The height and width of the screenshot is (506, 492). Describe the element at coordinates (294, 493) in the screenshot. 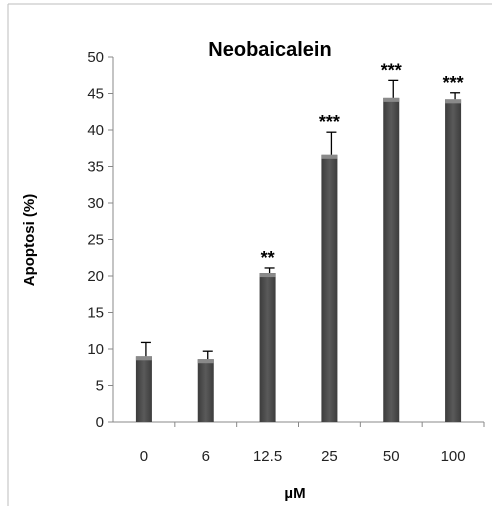

I see `x-axis-title: µM` at that location.